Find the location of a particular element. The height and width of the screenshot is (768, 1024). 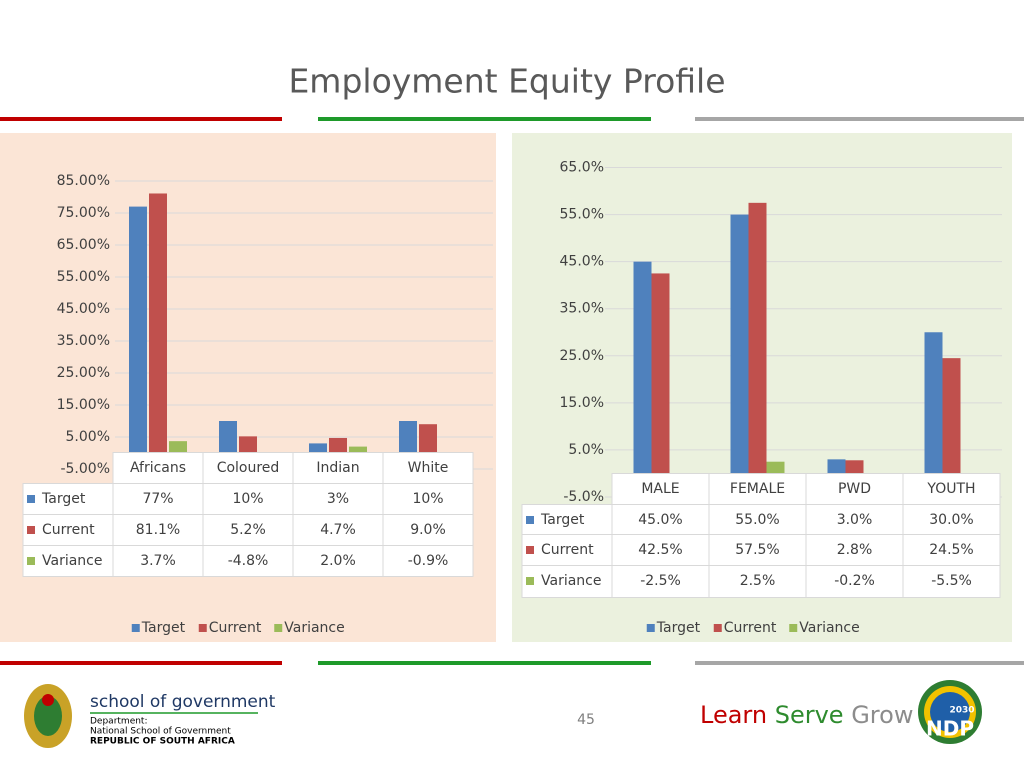

slide-title: Employment Equity Profile is located at coordinates (506, 81).